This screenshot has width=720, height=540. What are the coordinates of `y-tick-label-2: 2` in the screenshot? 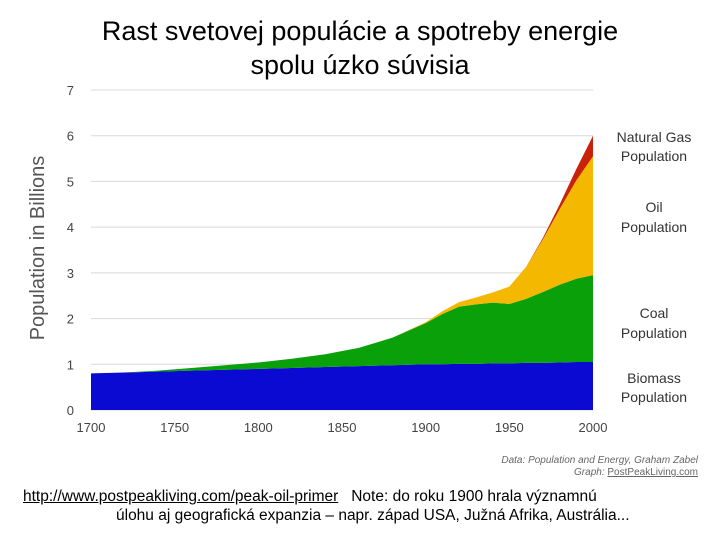 It's located at (70, 319).